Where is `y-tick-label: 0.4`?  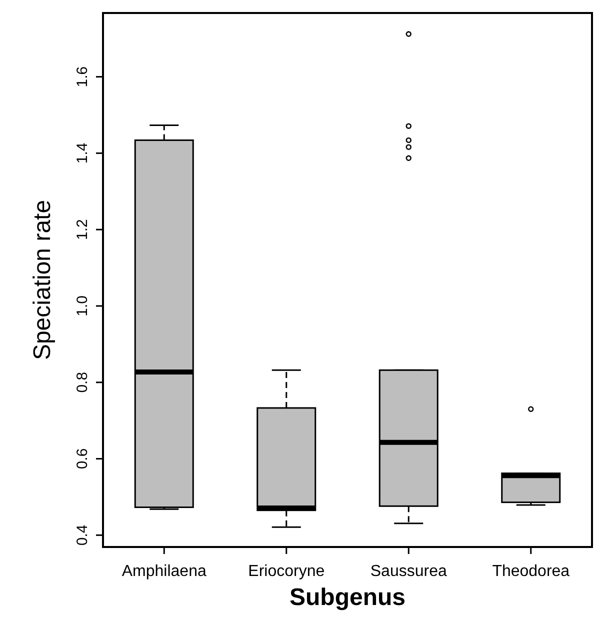
y-tick-label: 0.4 is located at coordinates (82, 535).